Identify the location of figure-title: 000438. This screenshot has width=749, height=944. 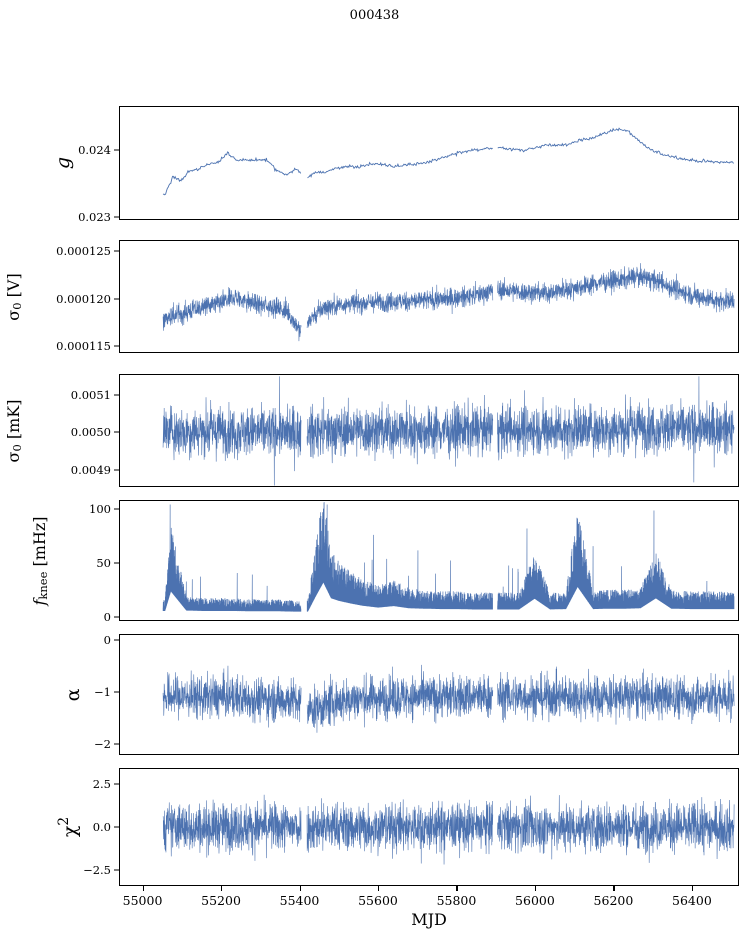
(374, 15).